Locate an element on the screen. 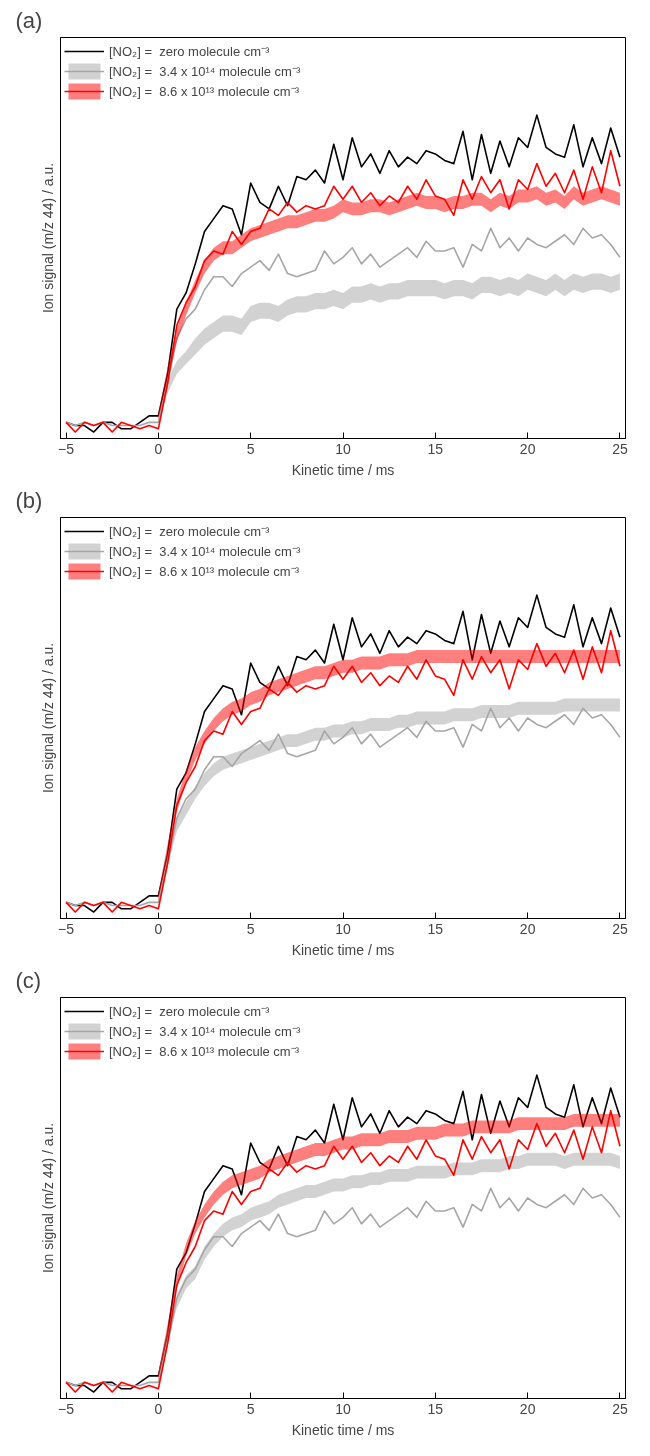  chart-title: (b) is located at coordinates (29, 500).